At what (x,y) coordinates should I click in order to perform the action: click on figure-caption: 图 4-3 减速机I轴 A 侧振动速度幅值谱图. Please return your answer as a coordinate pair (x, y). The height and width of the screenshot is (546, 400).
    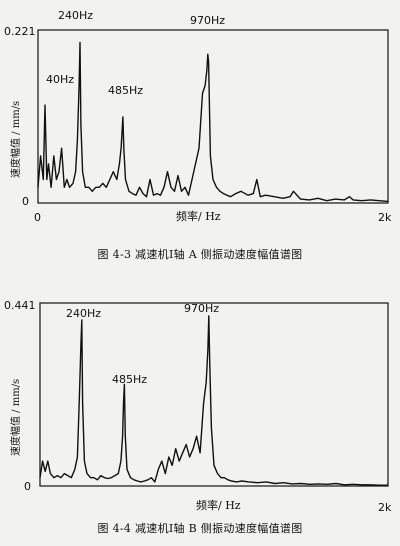
    Looking at the image, I should click on (200, 254).